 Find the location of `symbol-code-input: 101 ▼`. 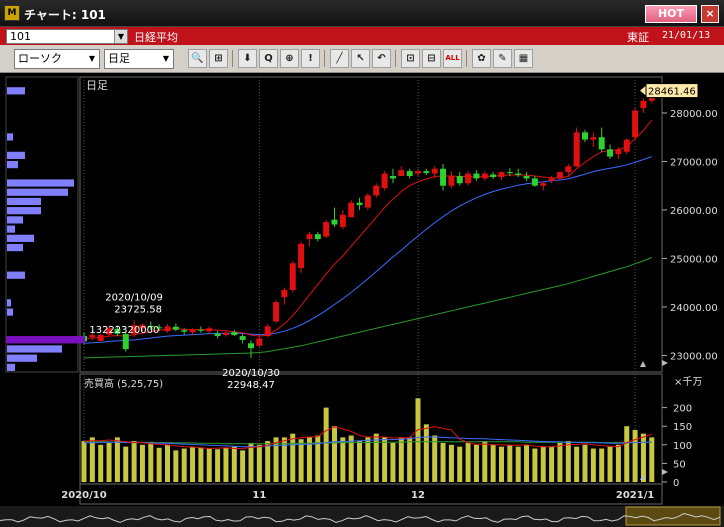

symbol-code-input: 101 ▼ is located at coordinates (67, 36).